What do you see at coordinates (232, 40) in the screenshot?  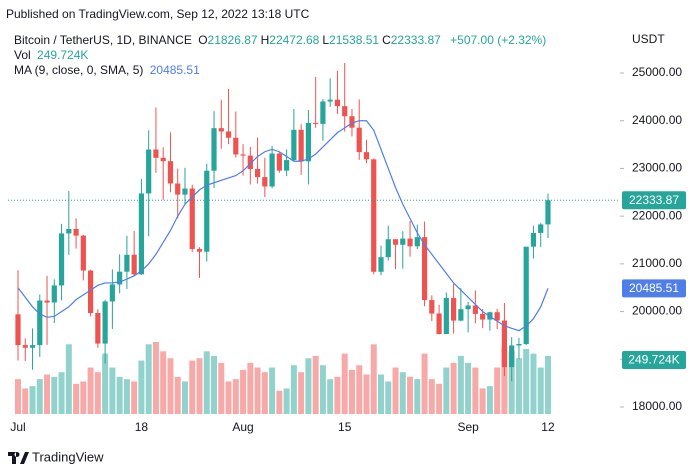 I see `ohlc-value: 21826.87` at bounding box center [232, 40].